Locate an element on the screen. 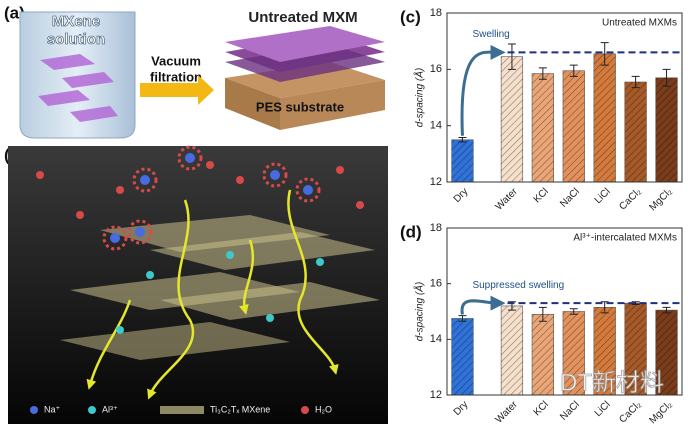  arrow-text: filtration is located at coordinates (176, 76).